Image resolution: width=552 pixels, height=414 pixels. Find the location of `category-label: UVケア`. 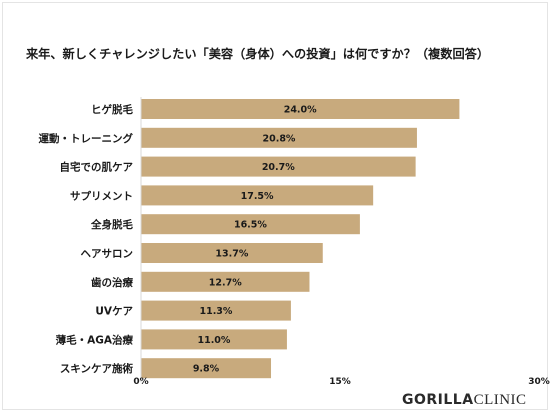

category-label: UVケア is located at coordinates (114, 312).